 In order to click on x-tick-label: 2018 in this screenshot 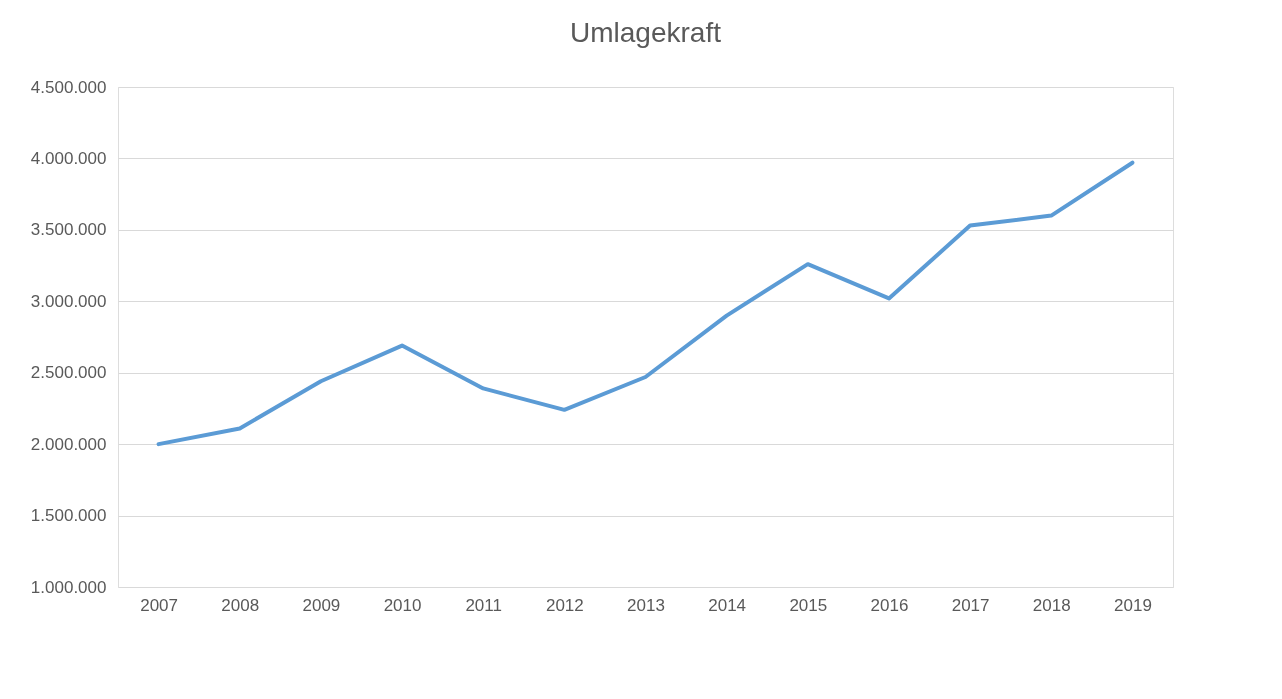, I will do `click(1051, 605)`.